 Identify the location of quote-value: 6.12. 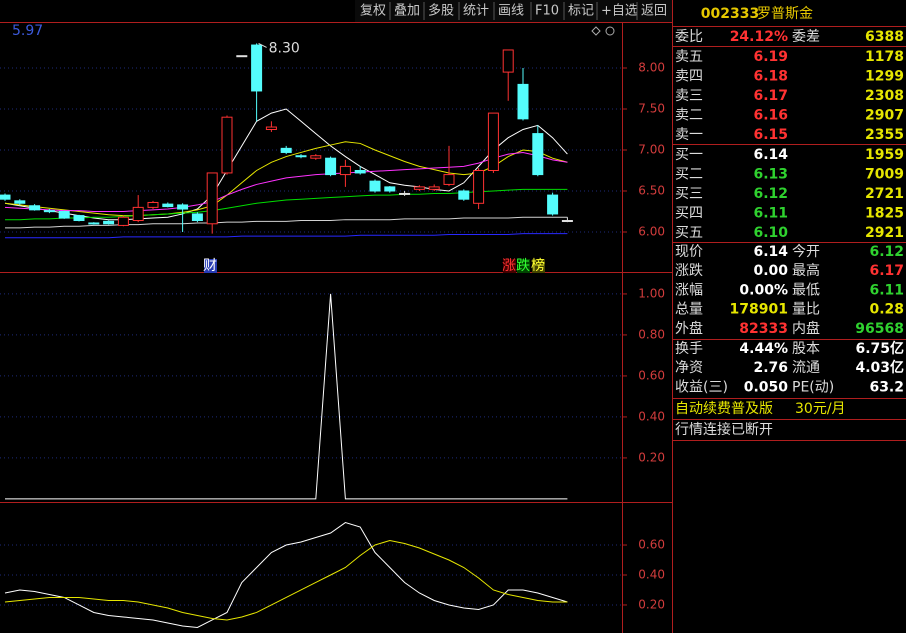
(770, 194).